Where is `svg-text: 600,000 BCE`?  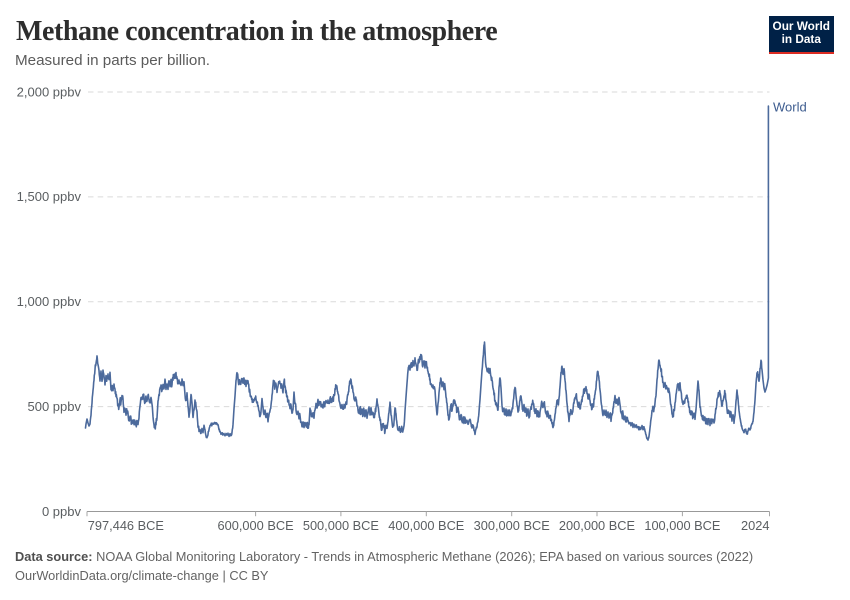
svg-text: 600,000 BCE is located at coordinates (256, 525).